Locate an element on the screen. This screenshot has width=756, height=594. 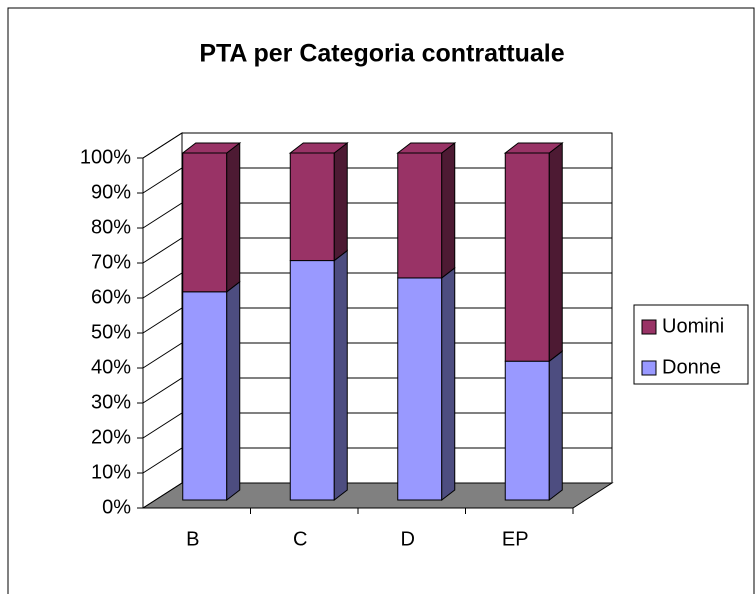
legend-box is located at coordinates (691, 344).